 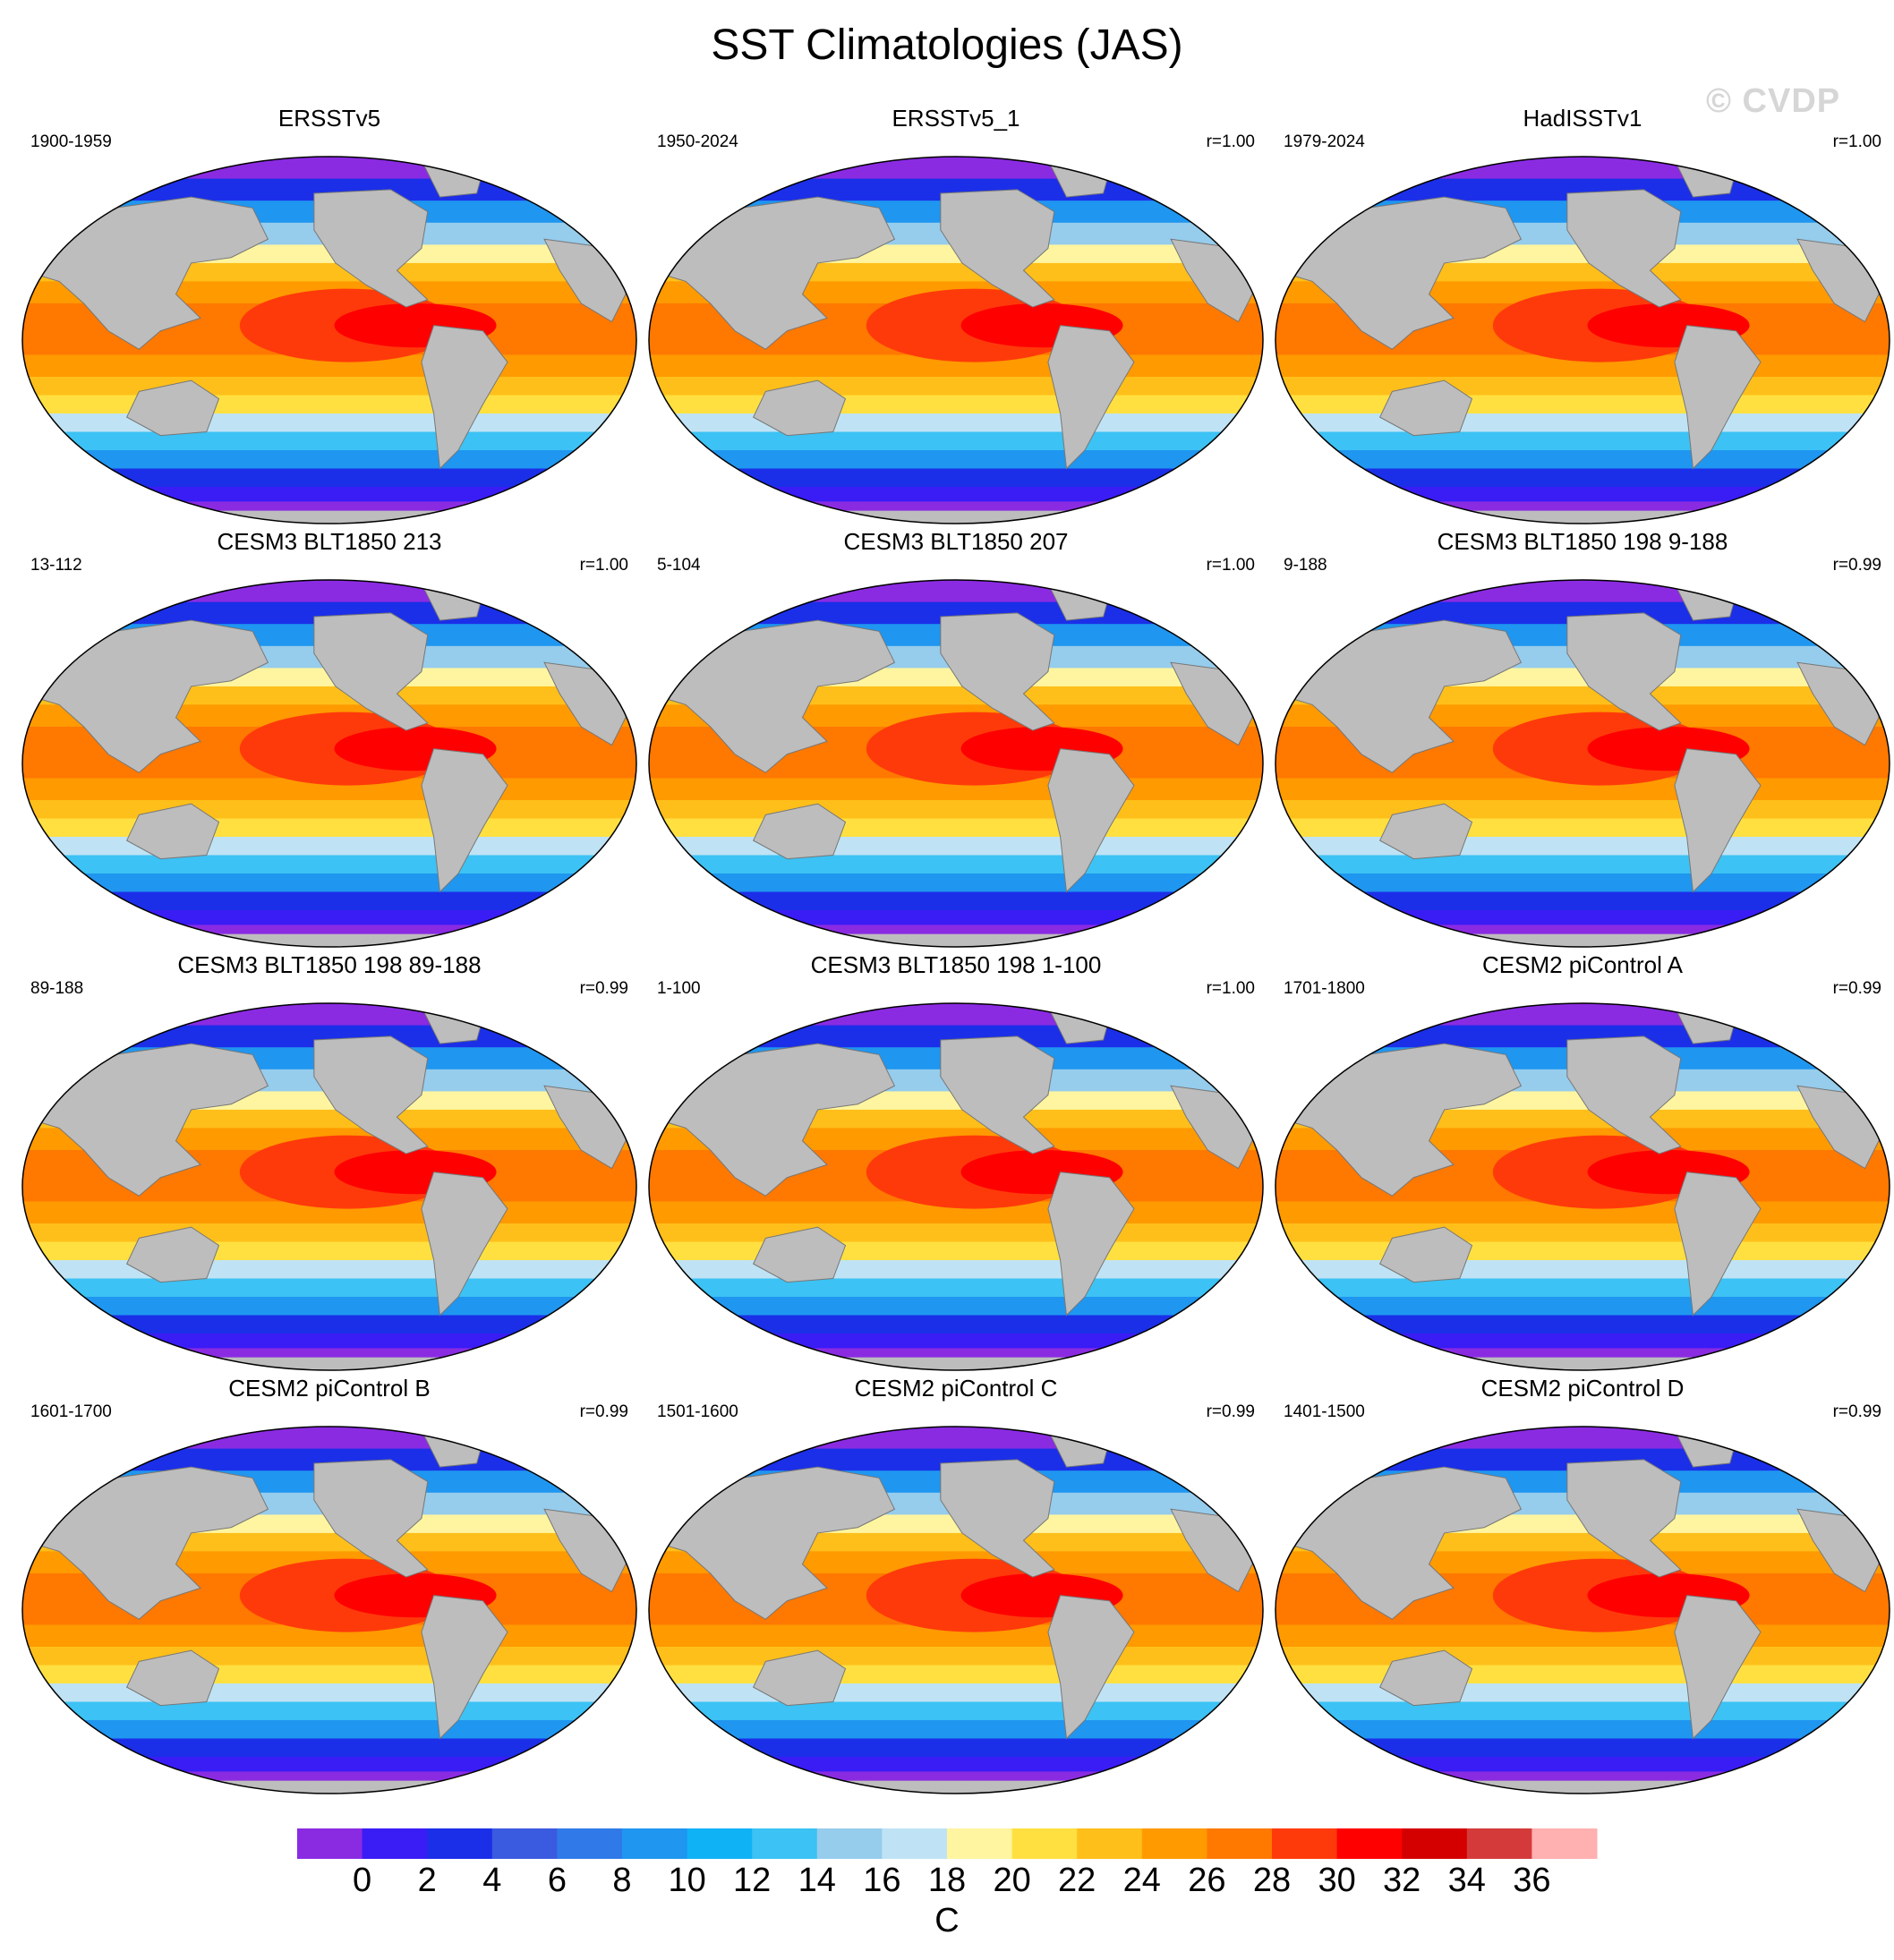 What do you see at coordinates (679, 988) in the screenshot?
I see `panel-years: 1-100` at bounding box center [679, 988].